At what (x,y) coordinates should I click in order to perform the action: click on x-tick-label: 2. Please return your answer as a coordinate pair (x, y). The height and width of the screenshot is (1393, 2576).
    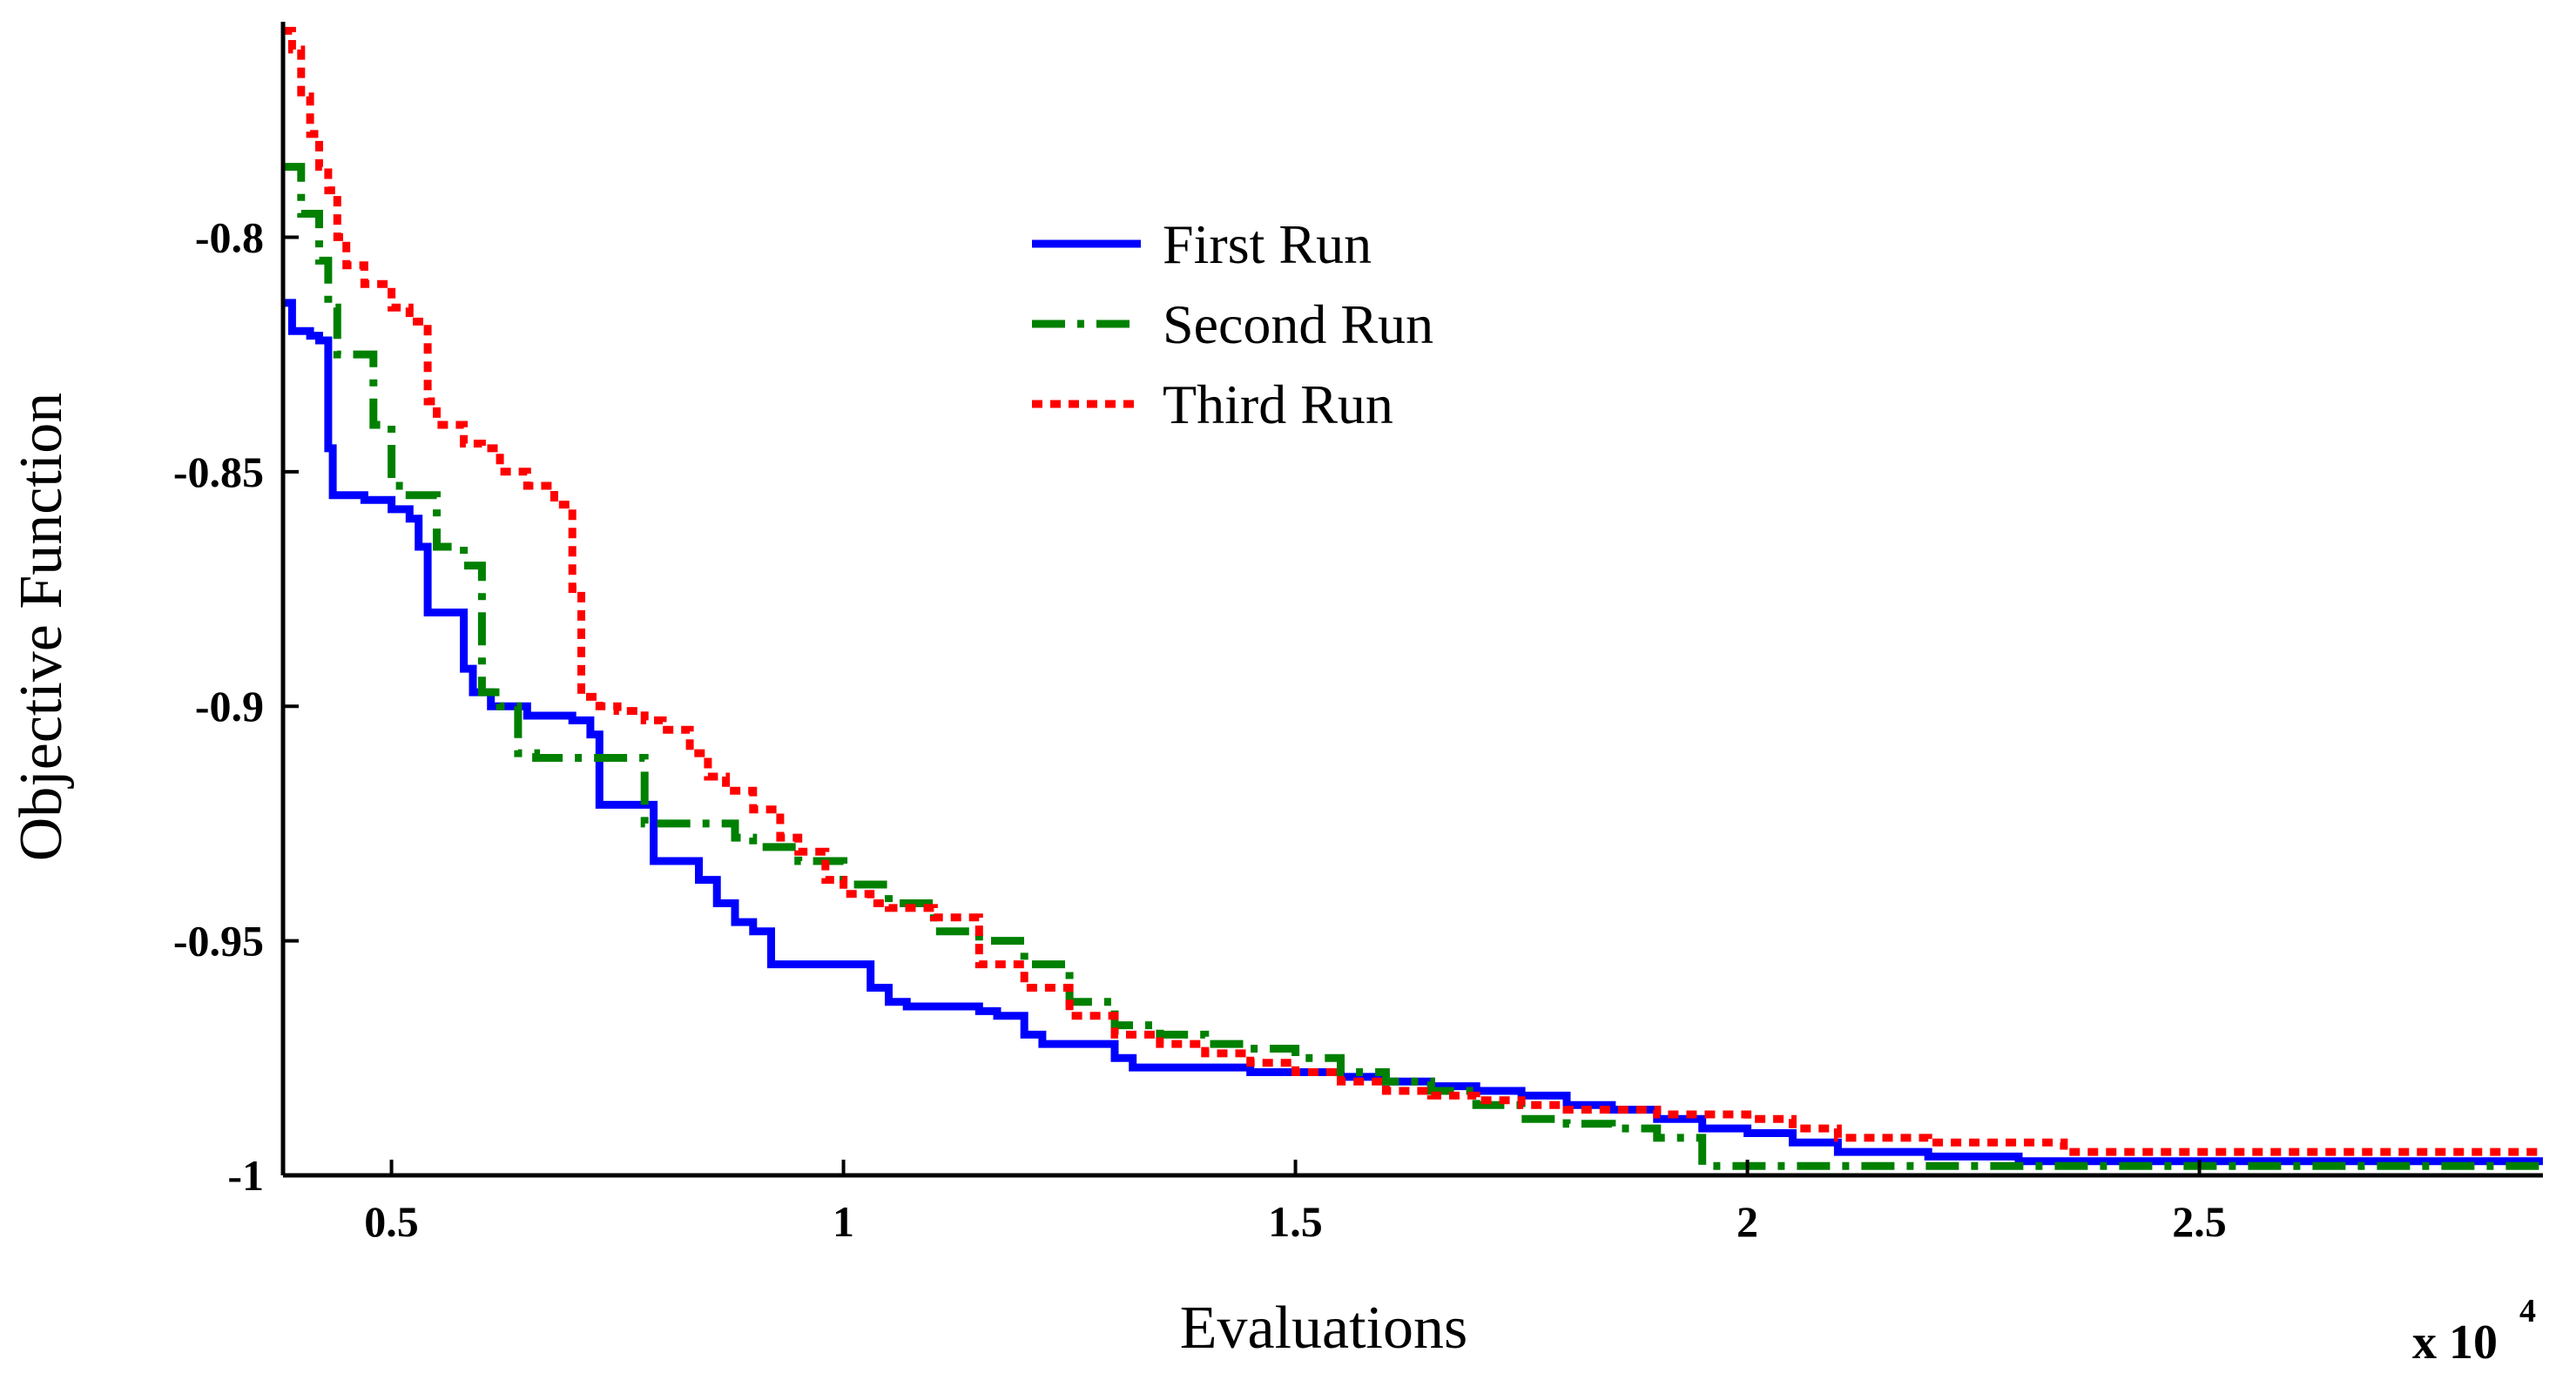
    Looking at the image, I should click on (1747, 1221).